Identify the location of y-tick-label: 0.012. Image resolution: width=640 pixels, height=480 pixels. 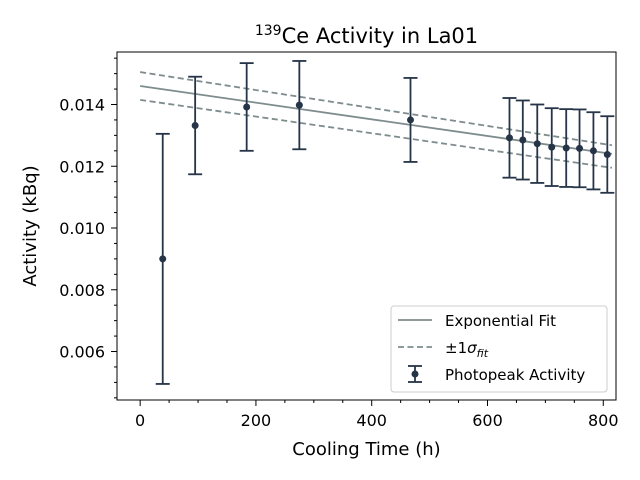
(82, 166).